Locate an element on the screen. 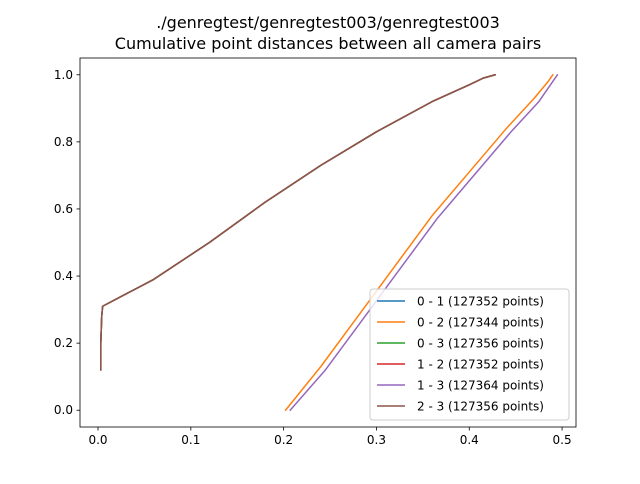 This screenshot has width=640, height=484. x-tick-label: 0.0 is located at coordinates (97, 440).